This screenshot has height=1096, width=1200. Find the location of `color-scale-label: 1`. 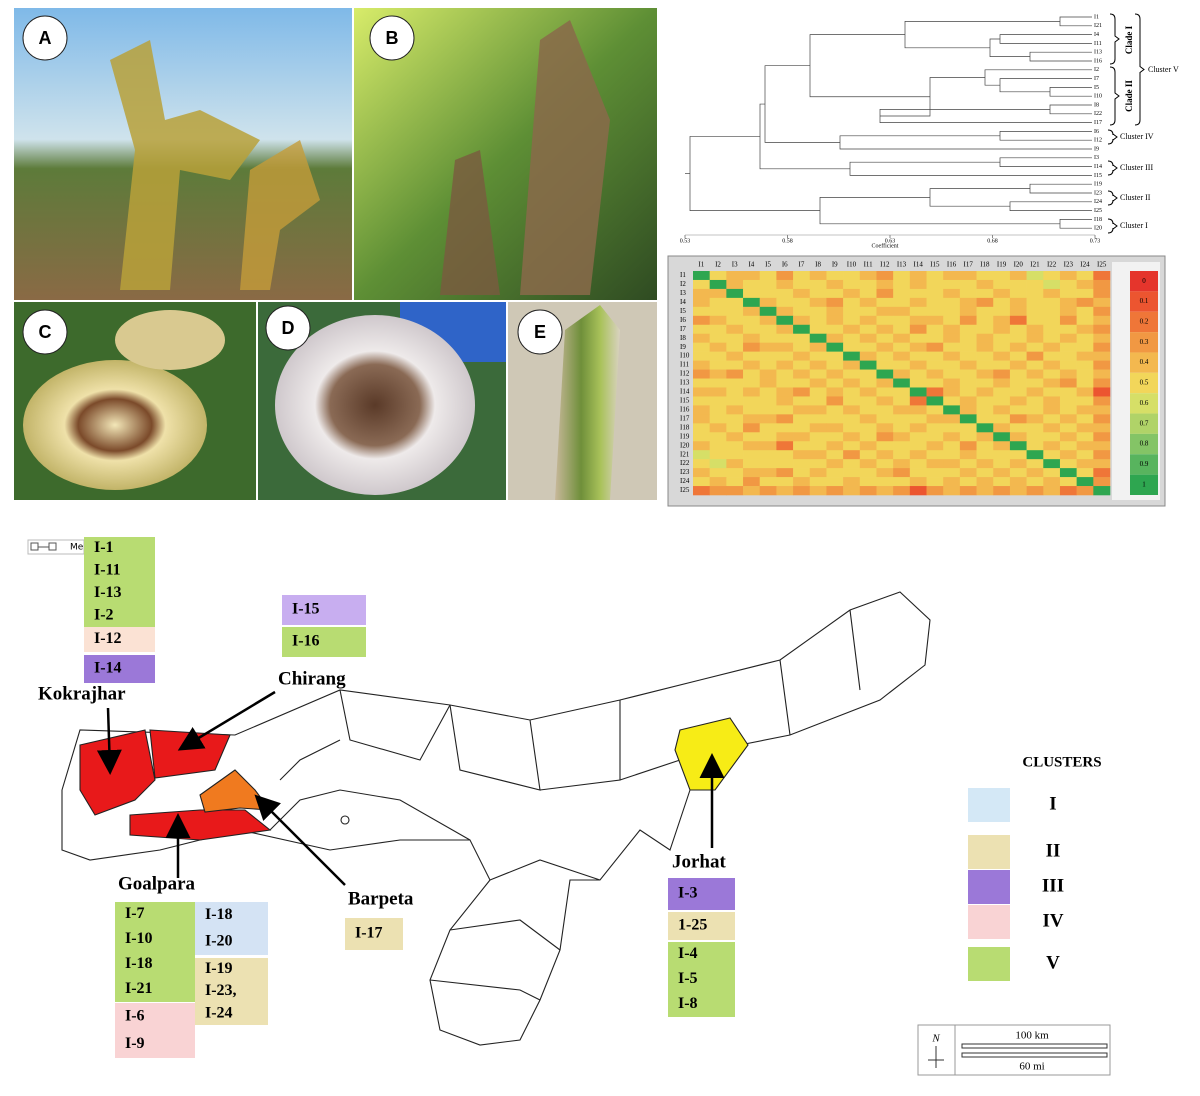

color-scale-label: 1 is located at coordinates (1144, 484).